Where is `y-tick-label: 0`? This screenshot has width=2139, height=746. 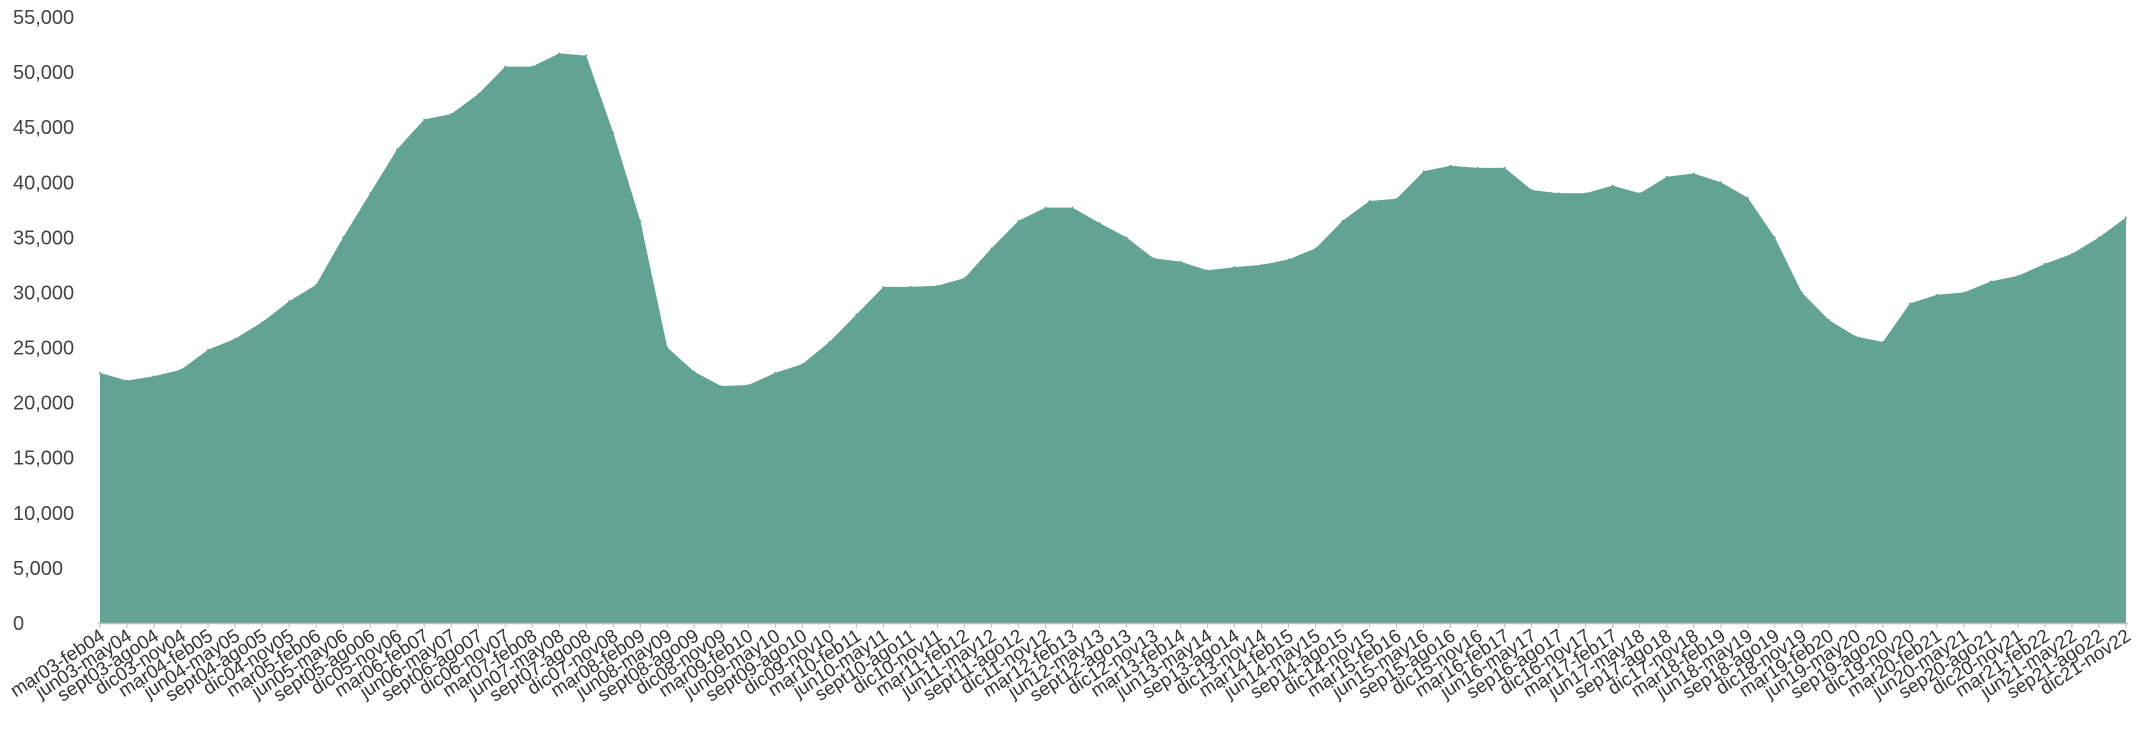
y-tick-label: 0 is located at coordinates (18, 624).